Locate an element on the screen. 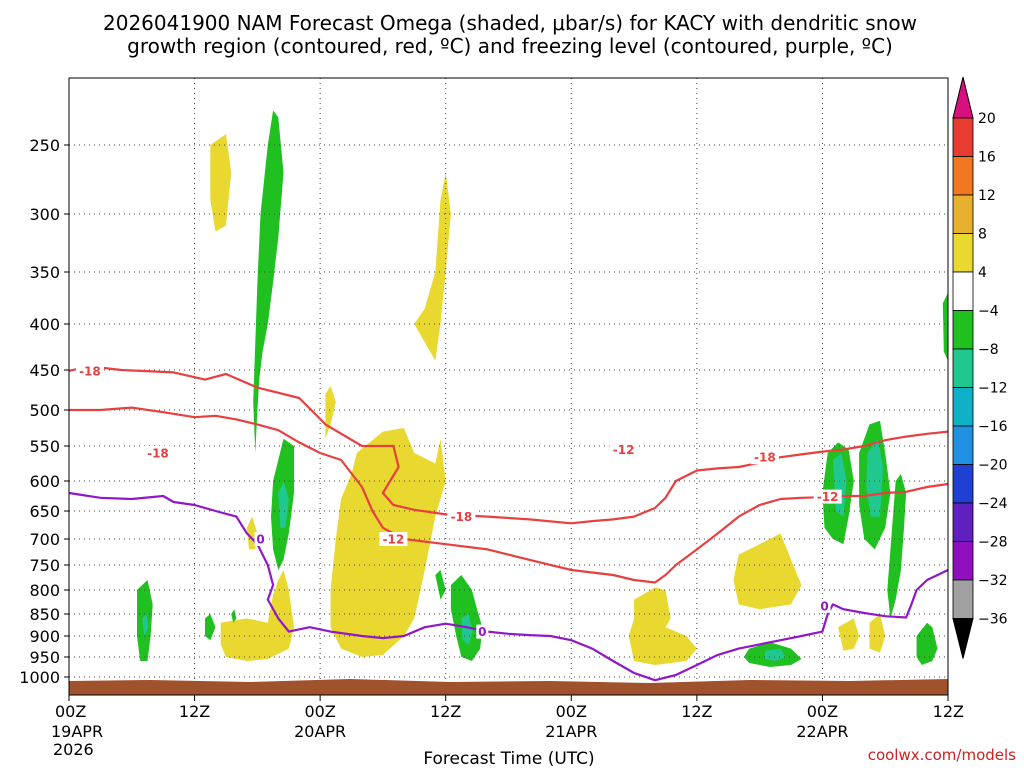  credit-text: coolwx.com/models is located at coordinates (942, 755).